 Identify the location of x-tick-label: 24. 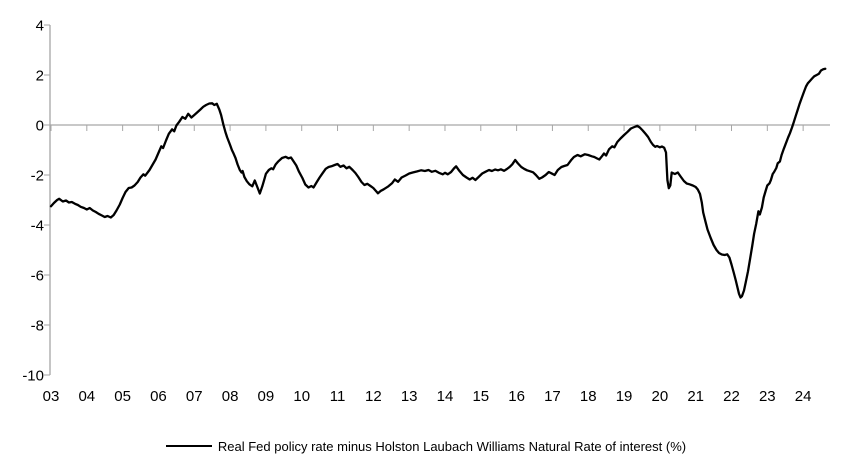
(803, 396).